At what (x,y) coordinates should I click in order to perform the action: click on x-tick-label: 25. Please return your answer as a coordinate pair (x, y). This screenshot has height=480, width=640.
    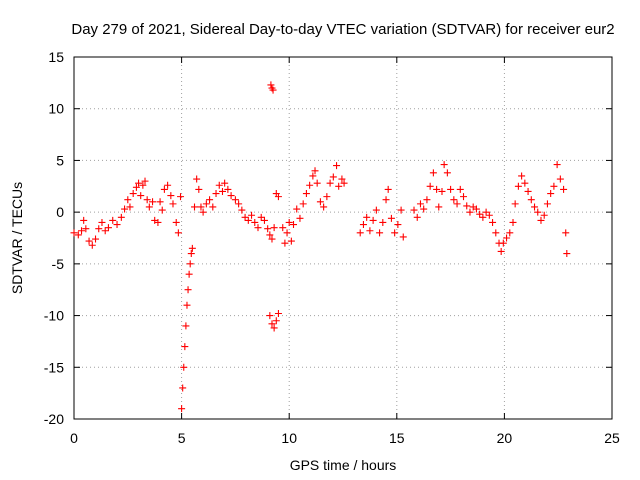
    Looking at the image, I should click on (612, 438).